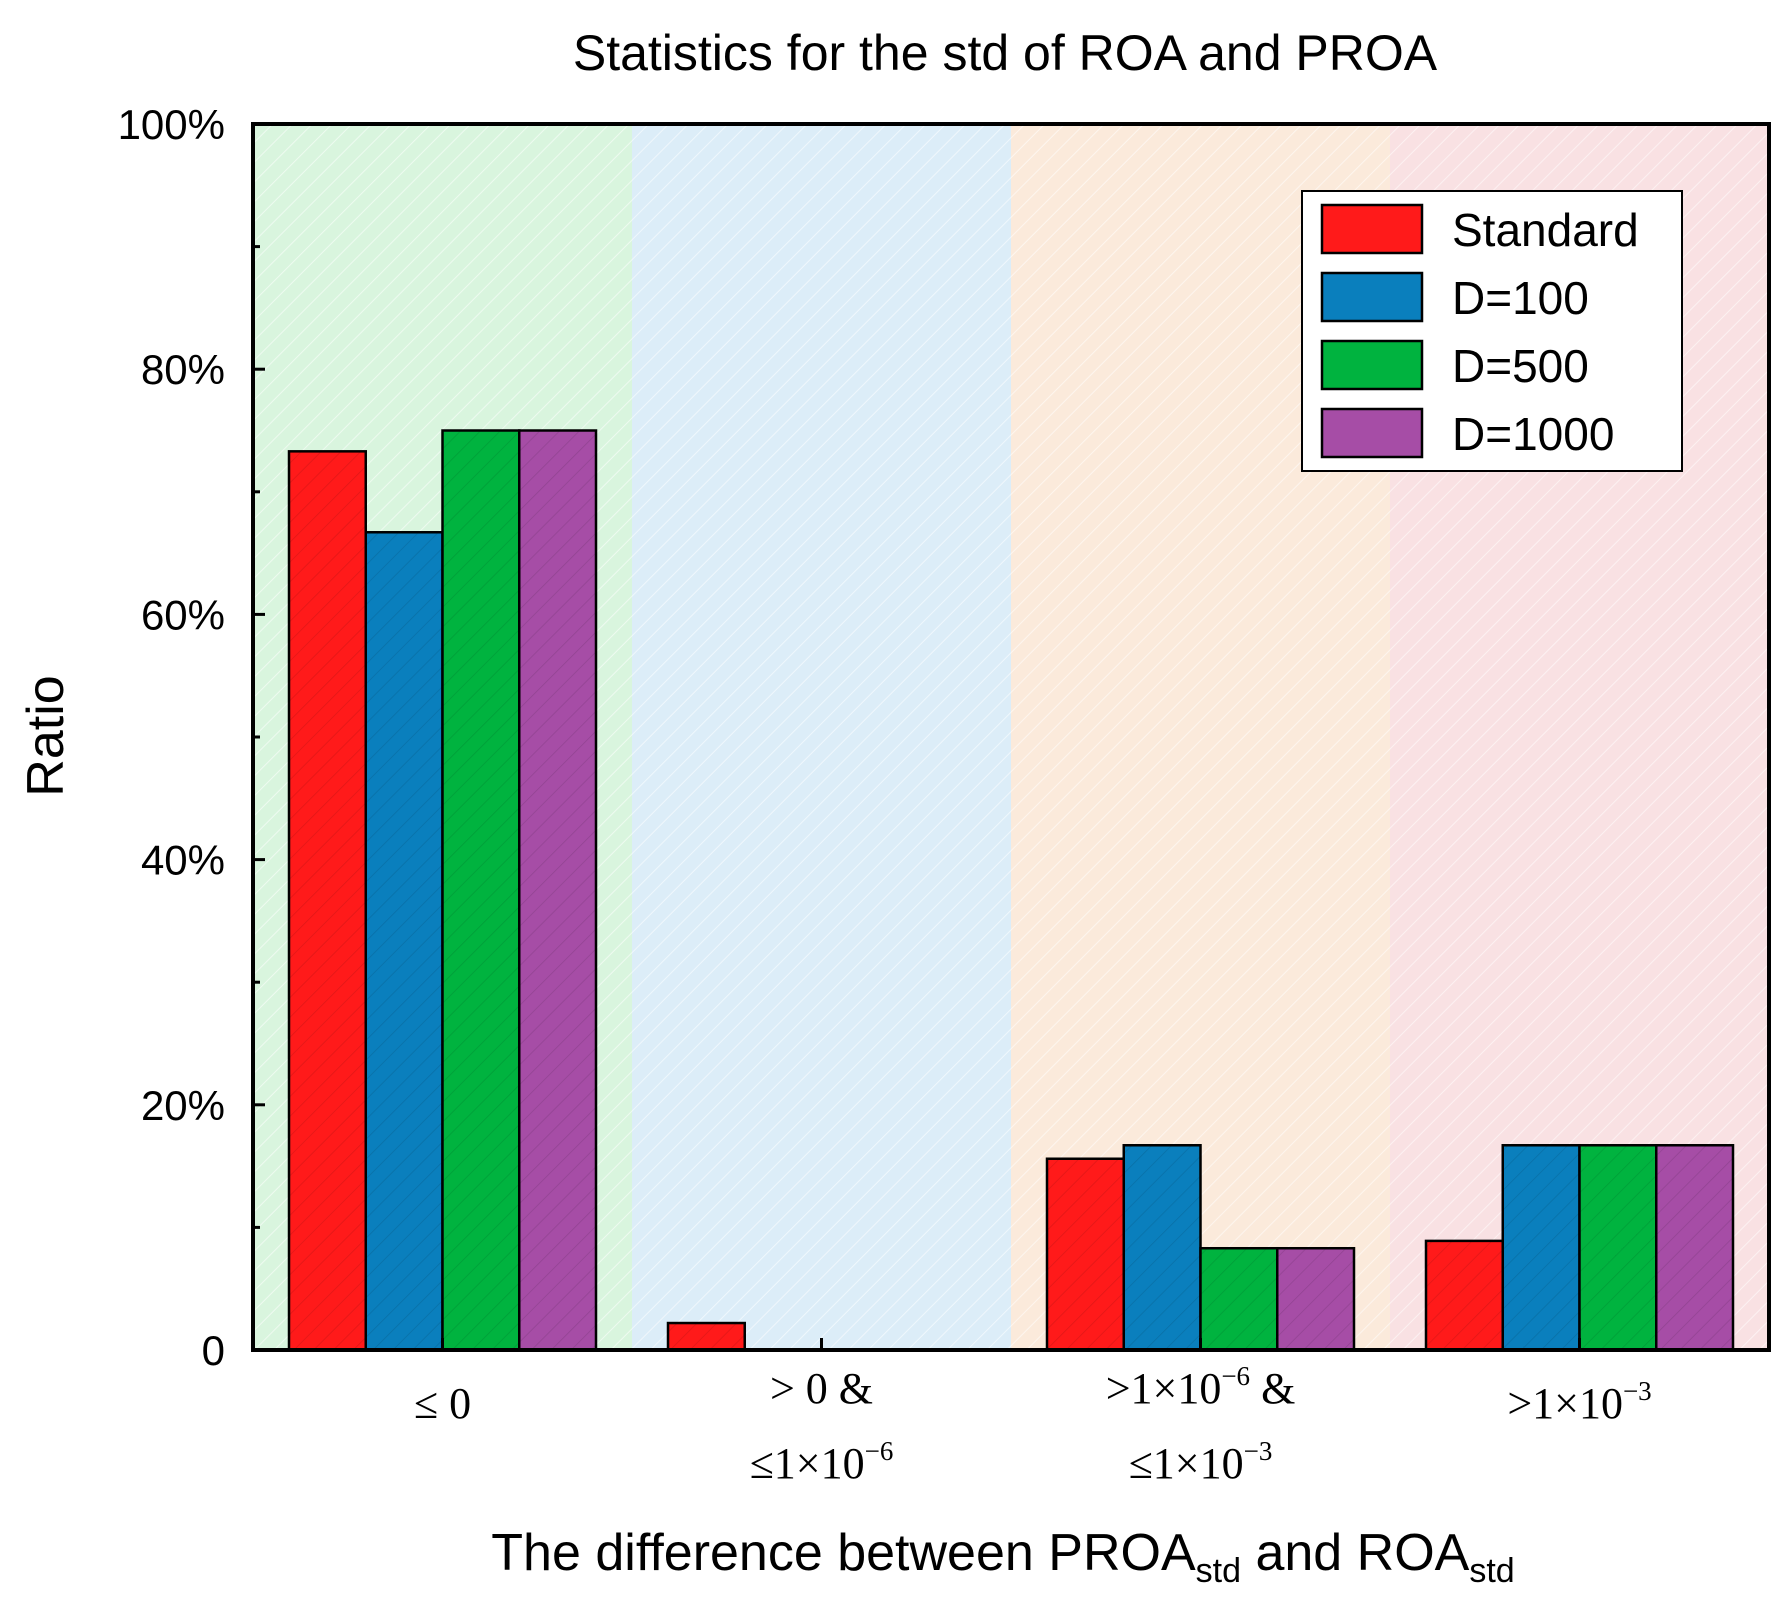  What do you see at coordinates (213, 1350) in the screenshot?
I see `y-tick-label: 0` at bounding box center [213, 1350].